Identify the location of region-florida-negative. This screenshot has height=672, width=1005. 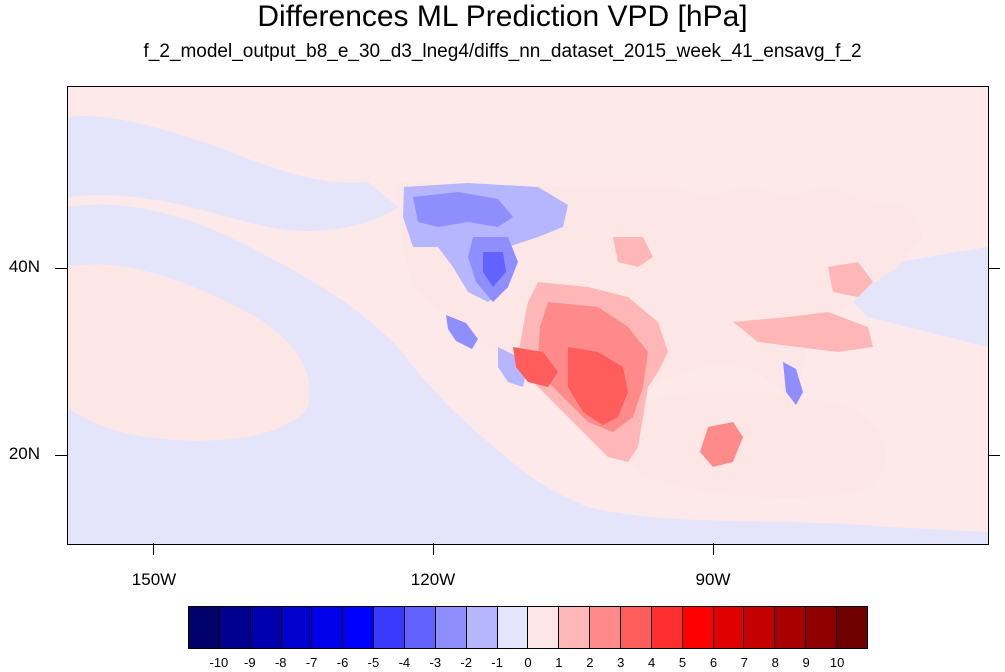
(793, 383).